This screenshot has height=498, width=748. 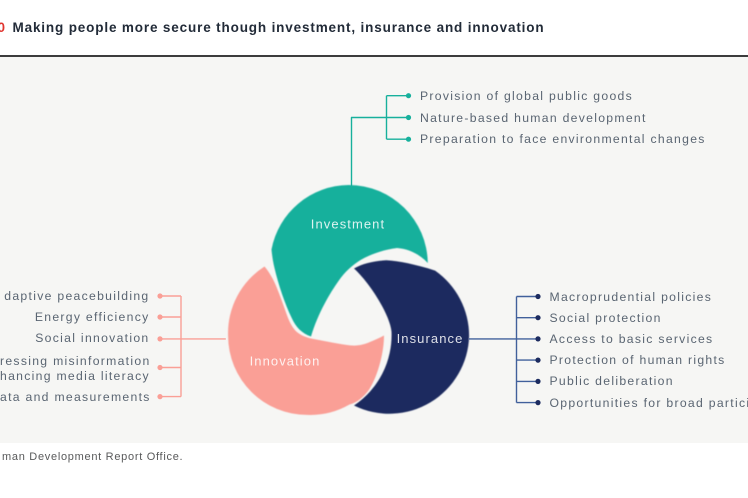 I want to click on investment-lobe, so click(x=349, y=261).